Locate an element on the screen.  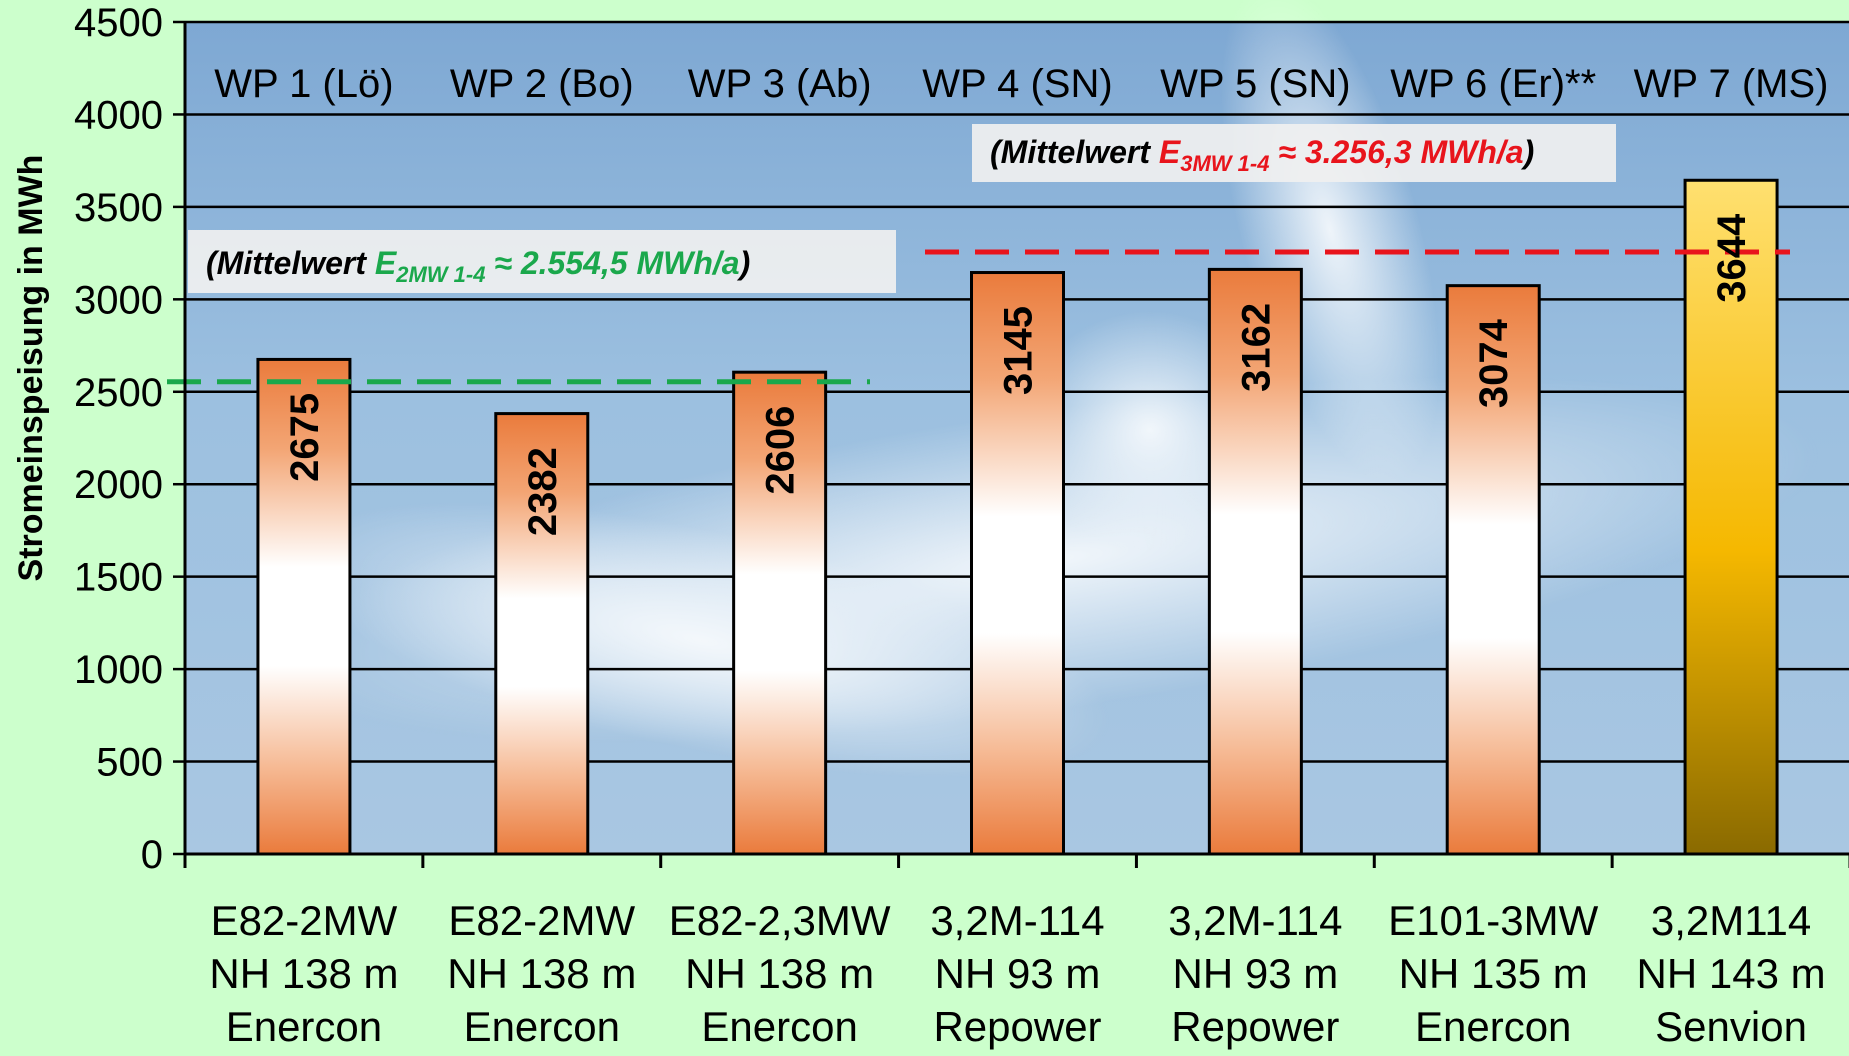
y-tick-label: 2500 is located at coordinates (118, 393).